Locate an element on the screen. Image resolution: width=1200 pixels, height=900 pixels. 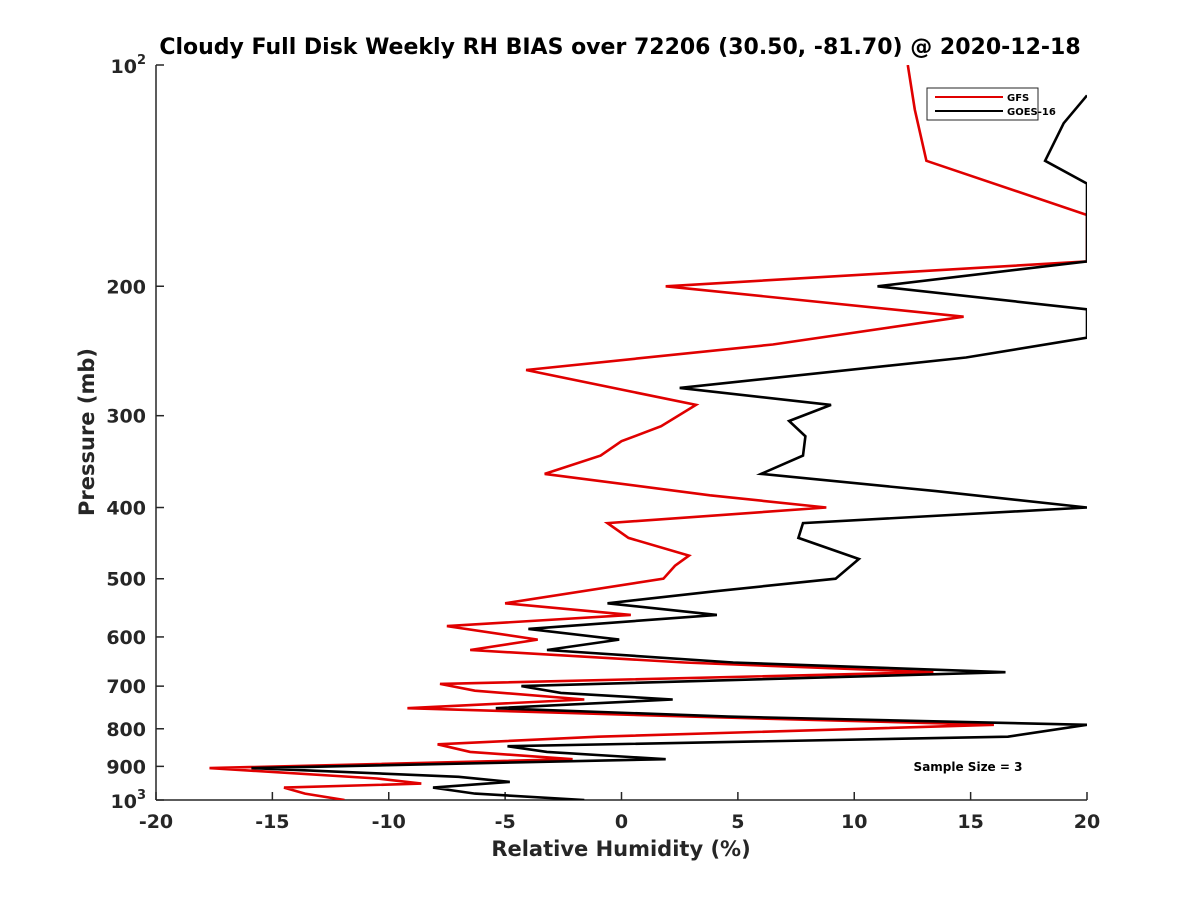
y-tick-100-exp: 2 is located at coordinates (141, 60).